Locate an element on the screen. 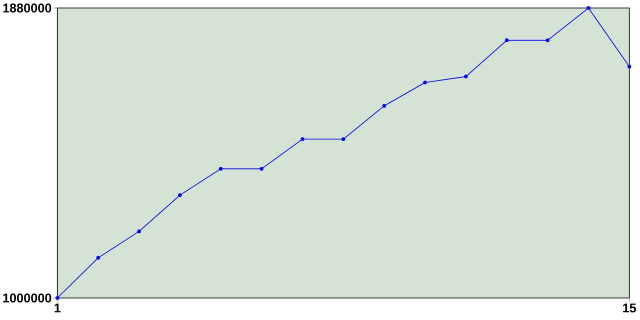 Image resolution: width=640 pixels, height=320 pixels. x-tick-label: 1 is located at coordinates (57, 308).